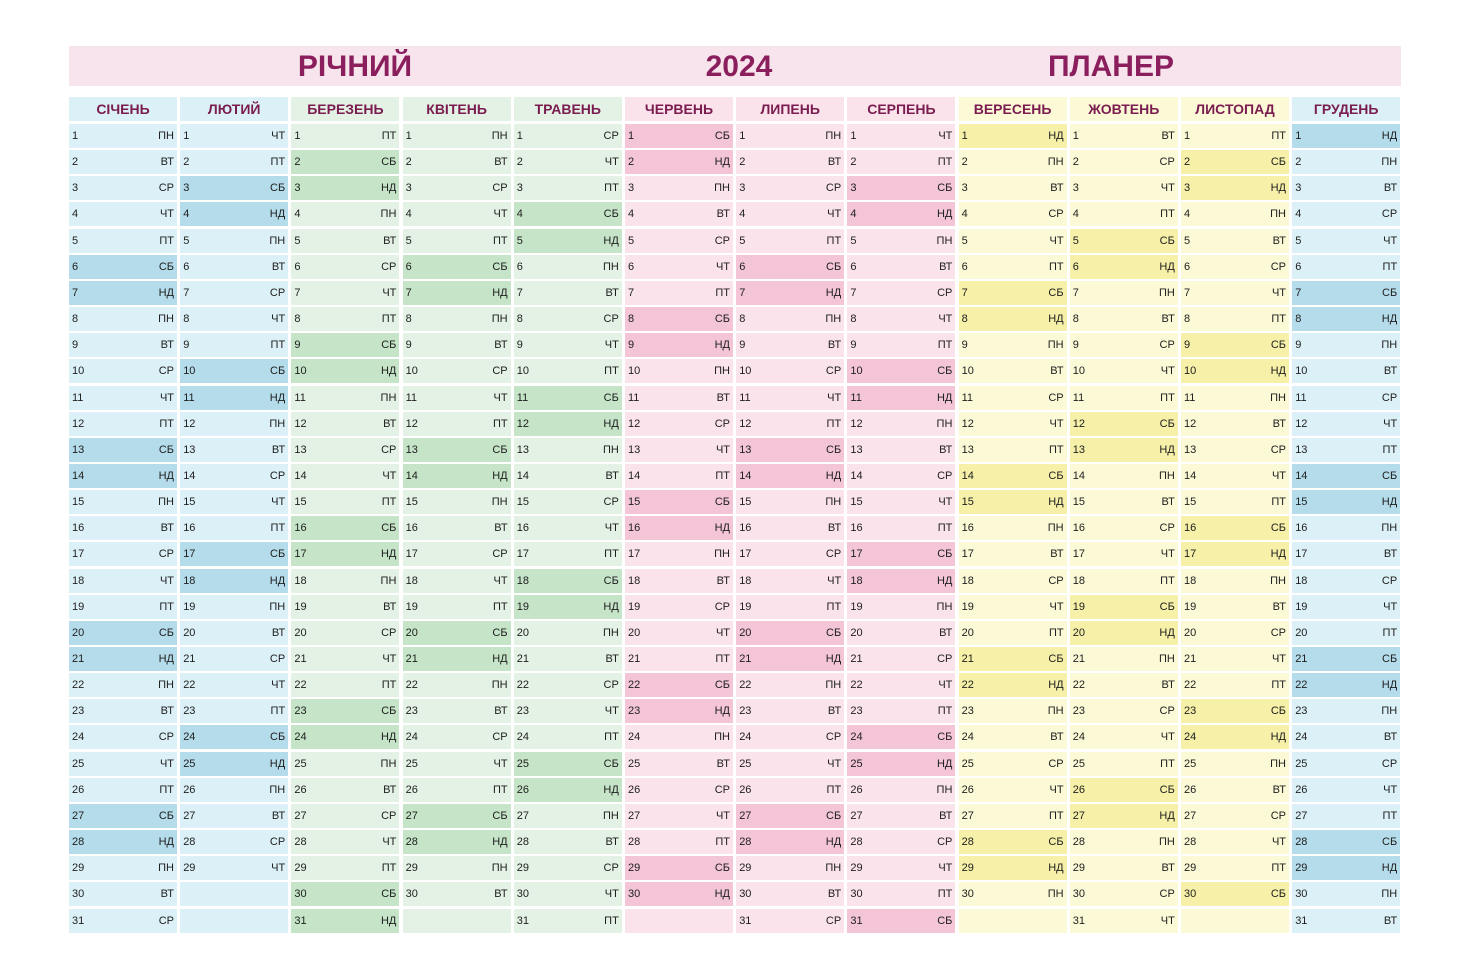 Image resolution: width=1470 pixels, height=980 pixels. What do you see at coordinates (901, 345) in the screenshot?
I see `day-row: 9 ПТ` at bounding box center [901, 345].